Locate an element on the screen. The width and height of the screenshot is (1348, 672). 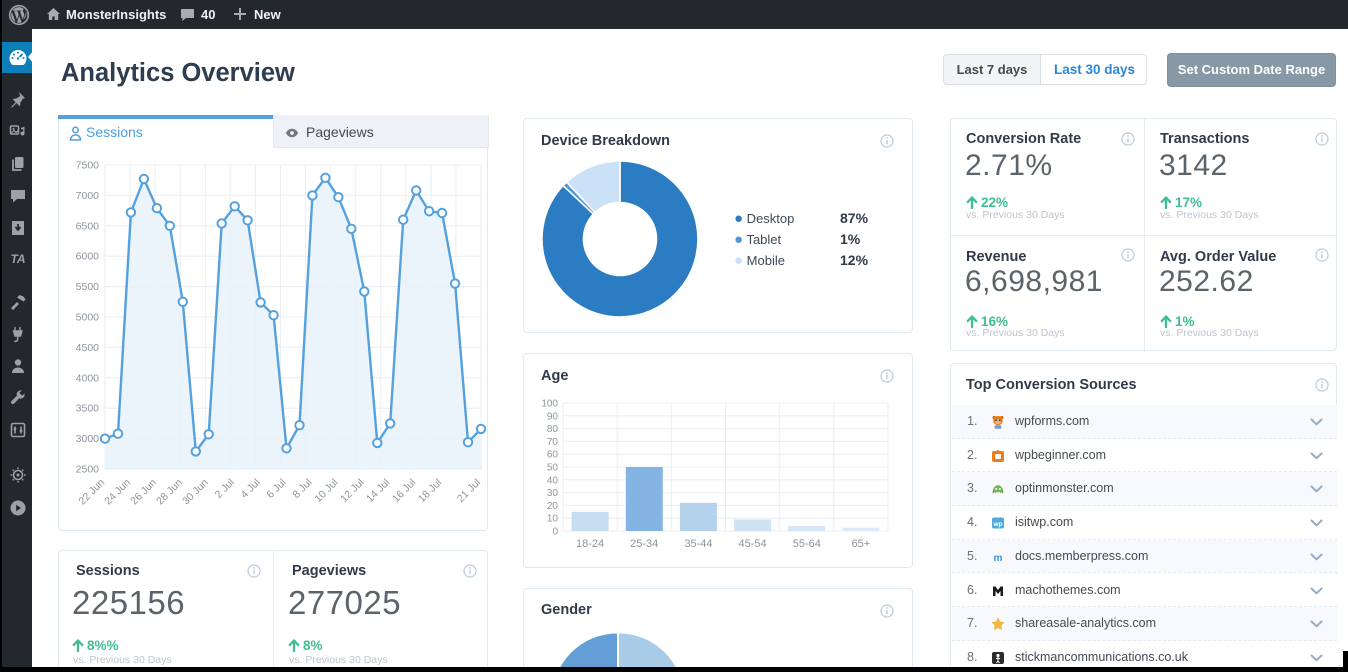
svg-text: 4500 is located at coordinates (88, 348).